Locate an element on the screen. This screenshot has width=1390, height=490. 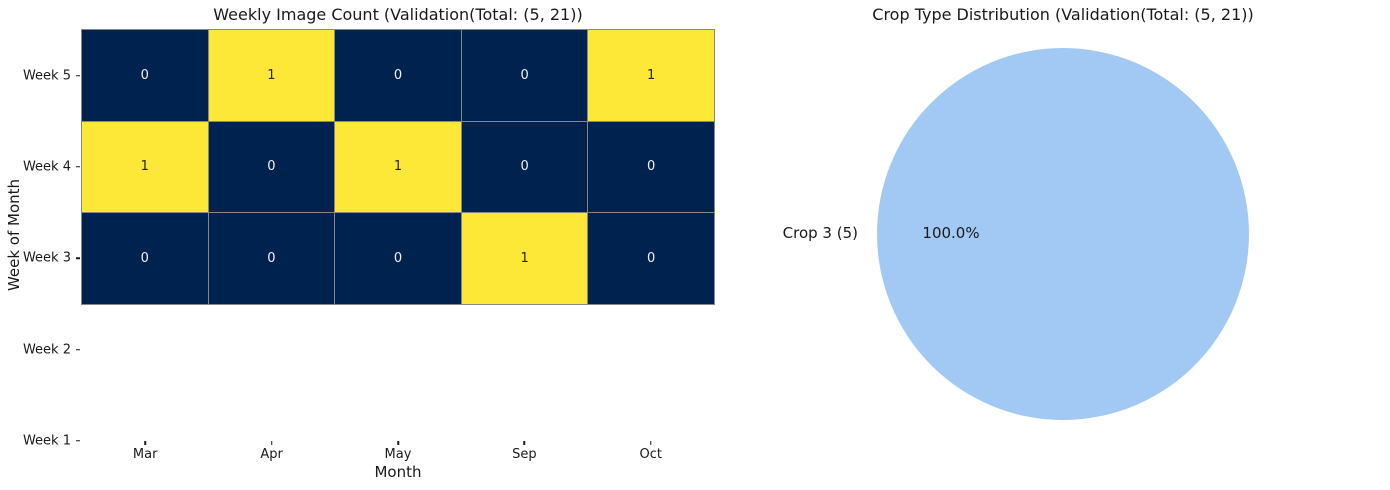
heatmap-y-tick-label: Week 4 is located at coordinates (46, 167).